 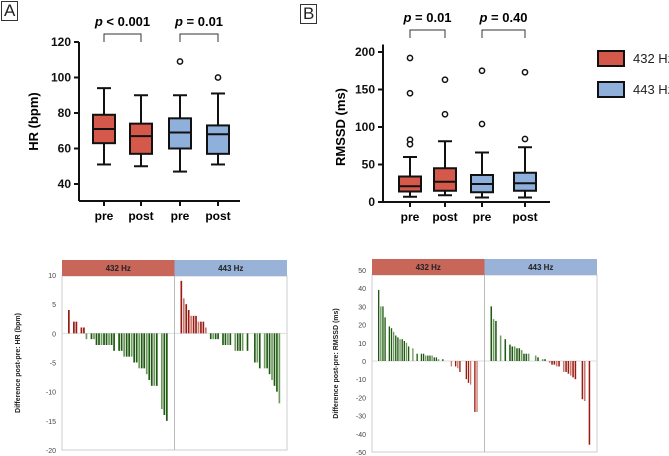 I want to click on facet-header-label: 432 Hz, so click(x=118, y=268).